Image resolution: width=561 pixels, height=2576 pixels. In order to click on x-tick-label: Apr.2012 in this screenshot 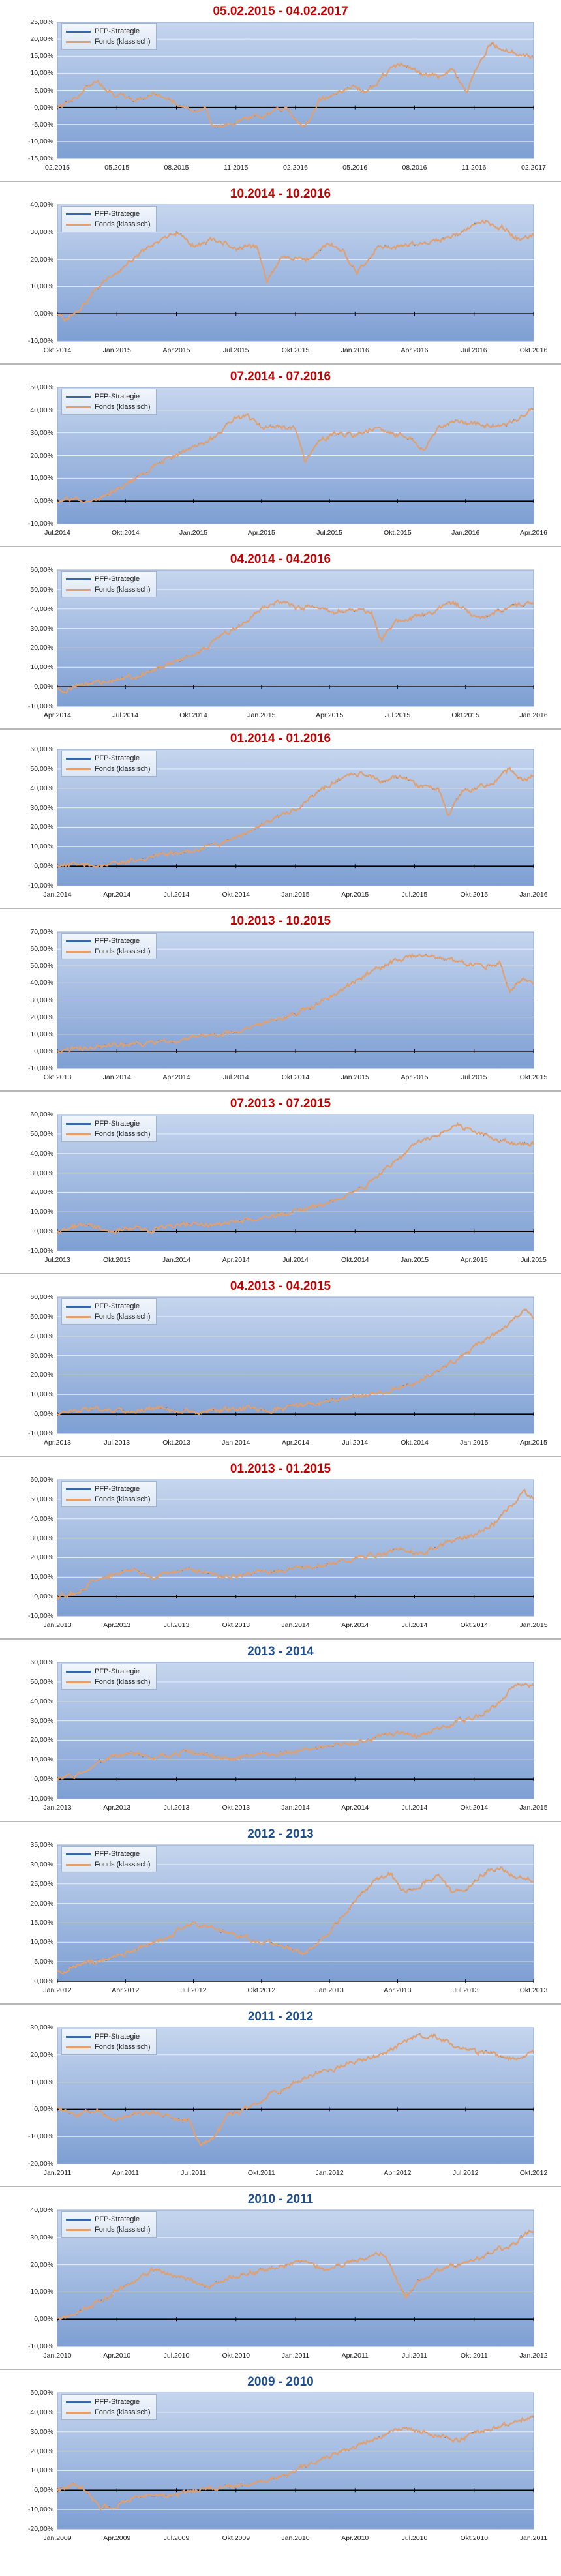, I will do `click(126, 1990)`.